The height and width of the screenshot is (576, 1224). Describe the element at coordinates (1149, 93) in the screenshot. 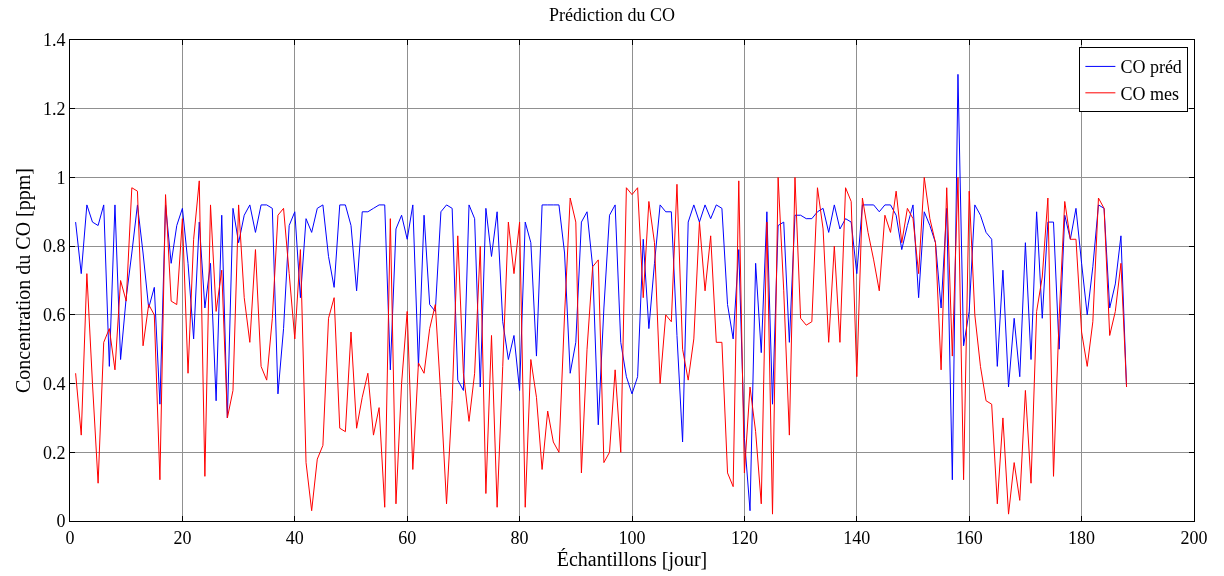

I see `legend-label: CO mes` at that location.